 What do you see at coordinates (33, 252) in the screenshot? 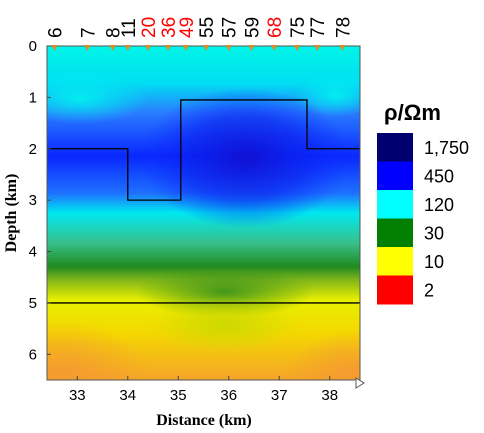
I see `y-tick-label: 4` at bounding box center [33, 252].